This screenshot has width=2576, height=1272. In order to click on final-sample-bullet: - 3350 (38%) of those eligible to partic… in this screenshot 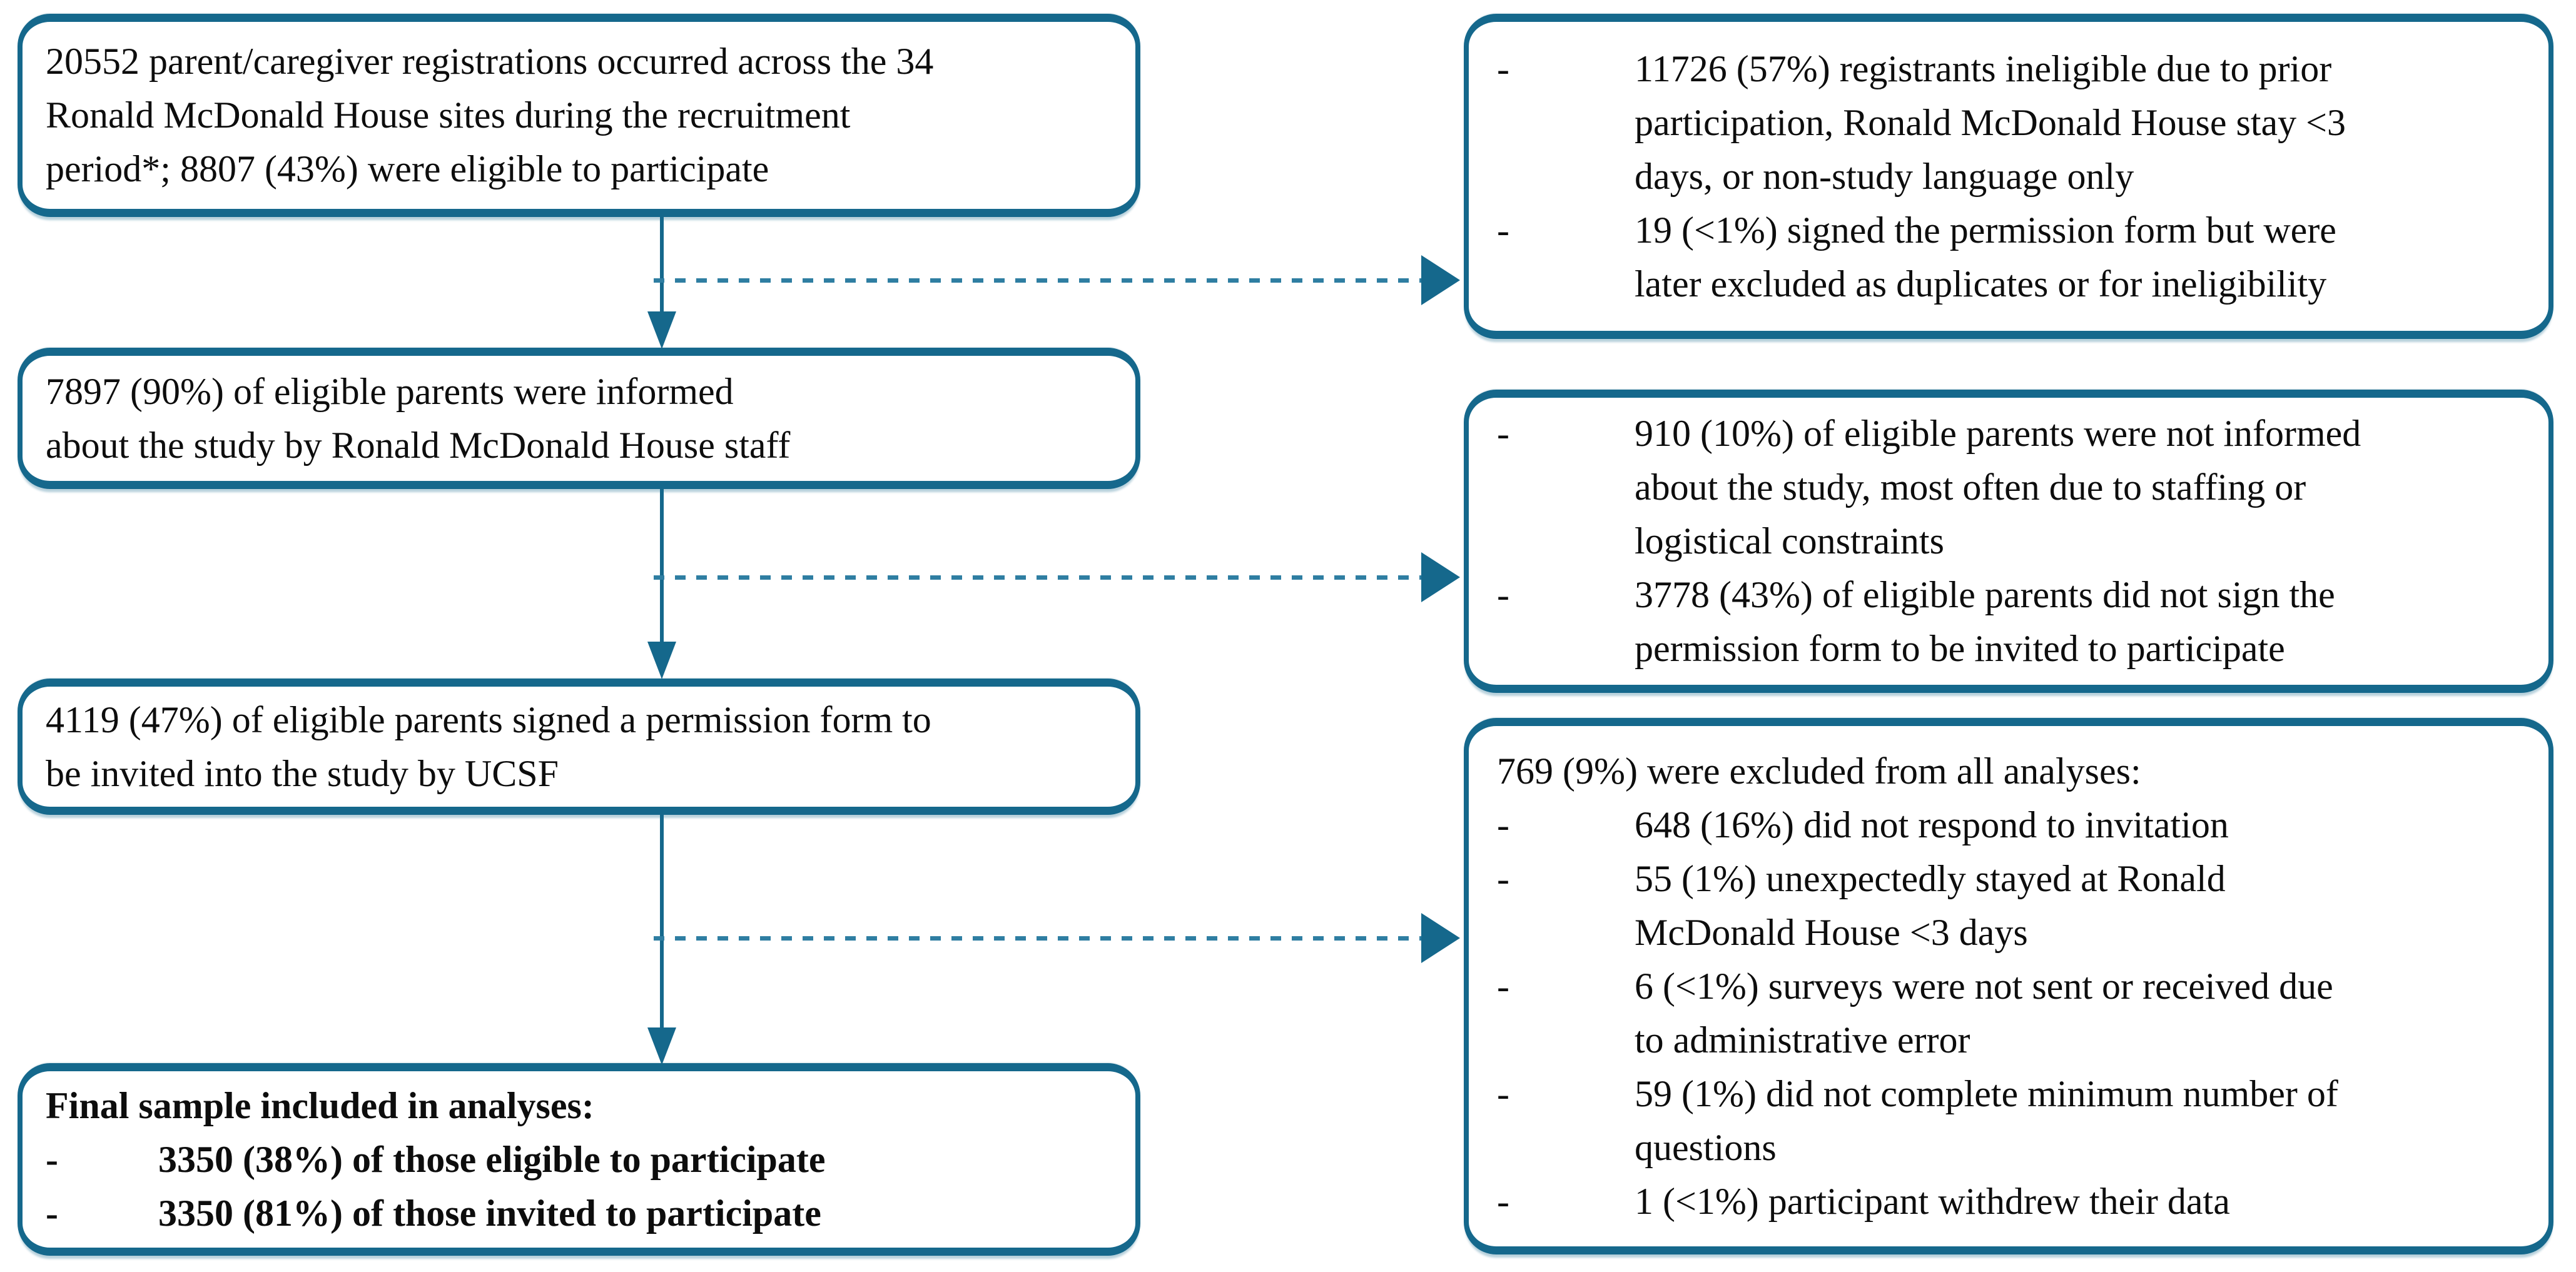, I will do `click(581, 1160)`.